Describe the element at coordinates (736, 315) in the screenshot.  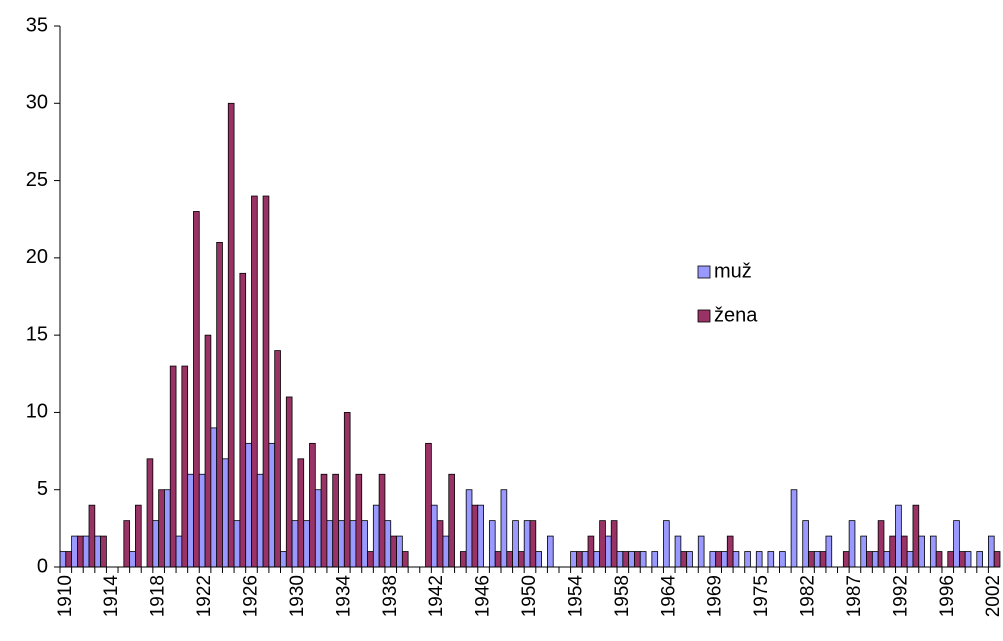
I see `legend-label: žena` at that location.